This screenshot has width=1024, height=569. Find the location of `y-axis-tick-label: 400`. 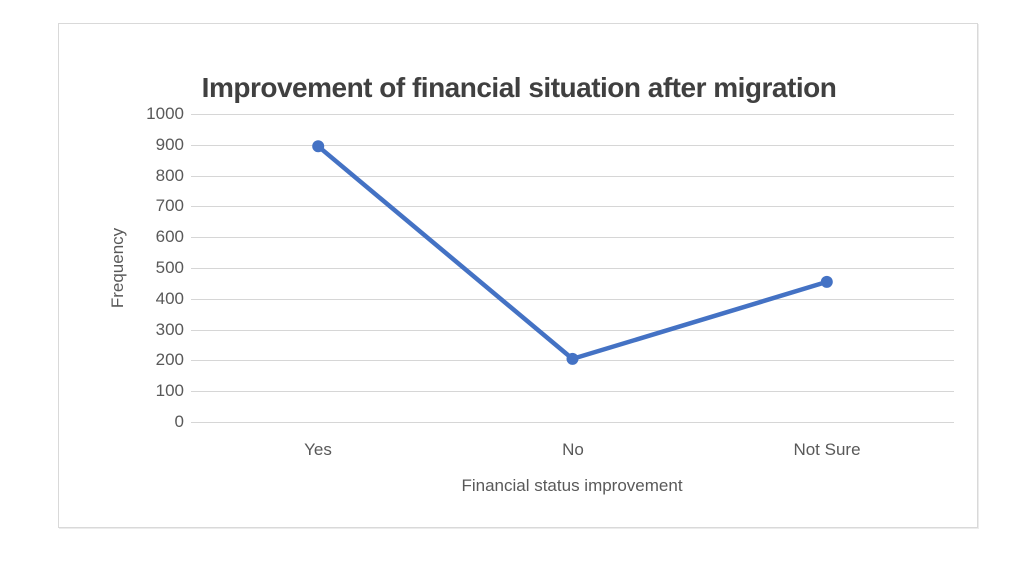

y-axis-tick-label: 400 is located at coordinates (169, 298).